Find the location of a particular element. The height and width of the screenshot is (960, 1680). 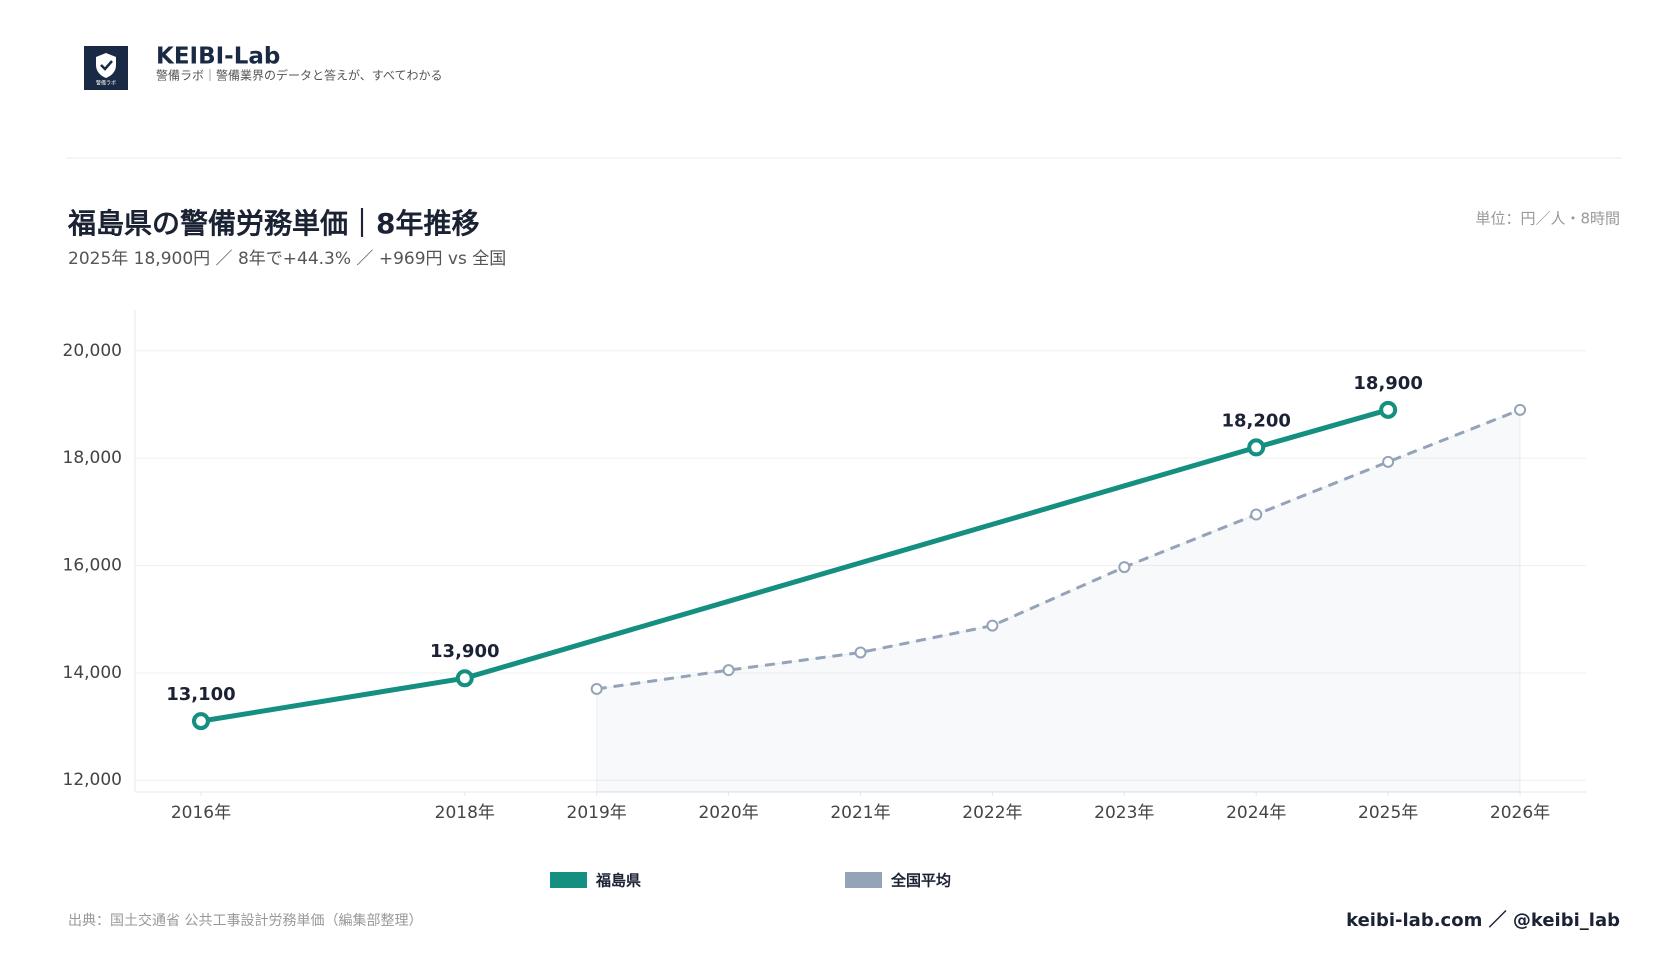

chart-subtitle: 2025年 18,900円 ／ 8年で+44.3% ／ +969円 vs 全国 is located at coordinates (287, 259).